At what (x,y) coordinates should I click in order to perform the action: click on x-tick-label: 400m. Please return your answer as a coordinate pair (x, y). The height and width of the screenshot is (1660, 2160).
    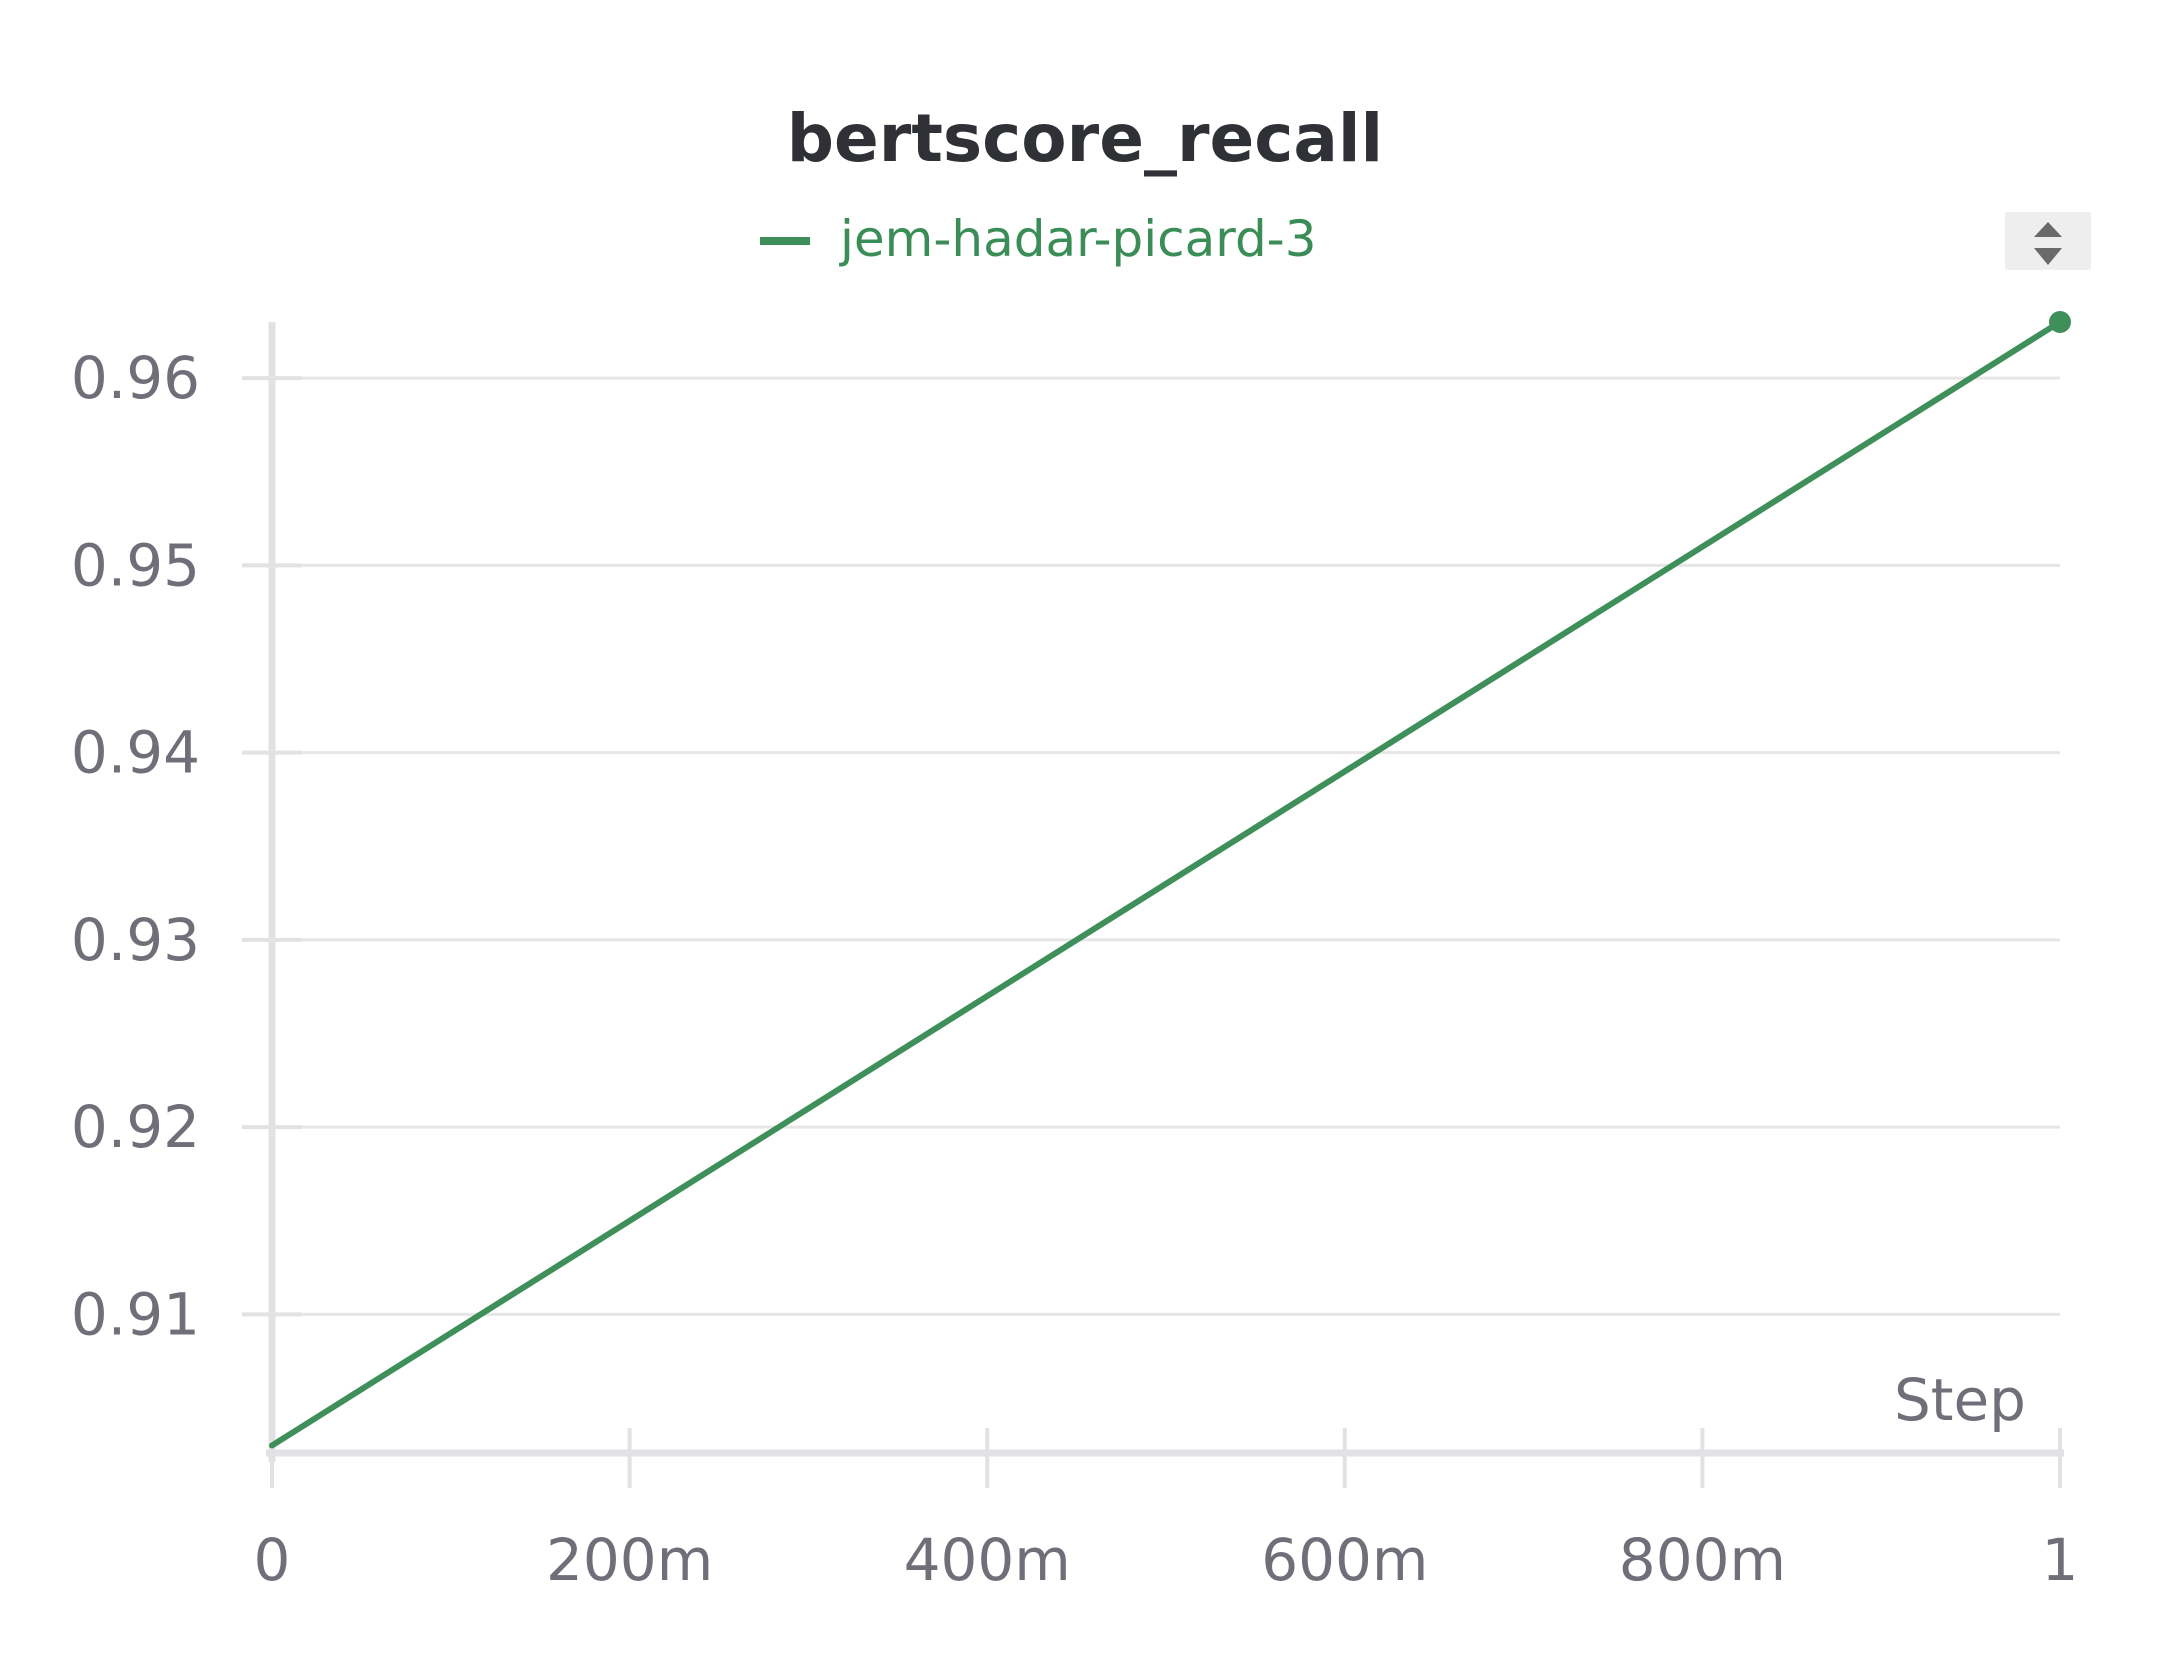
    Looking at the image, I should click on (987, 1560).